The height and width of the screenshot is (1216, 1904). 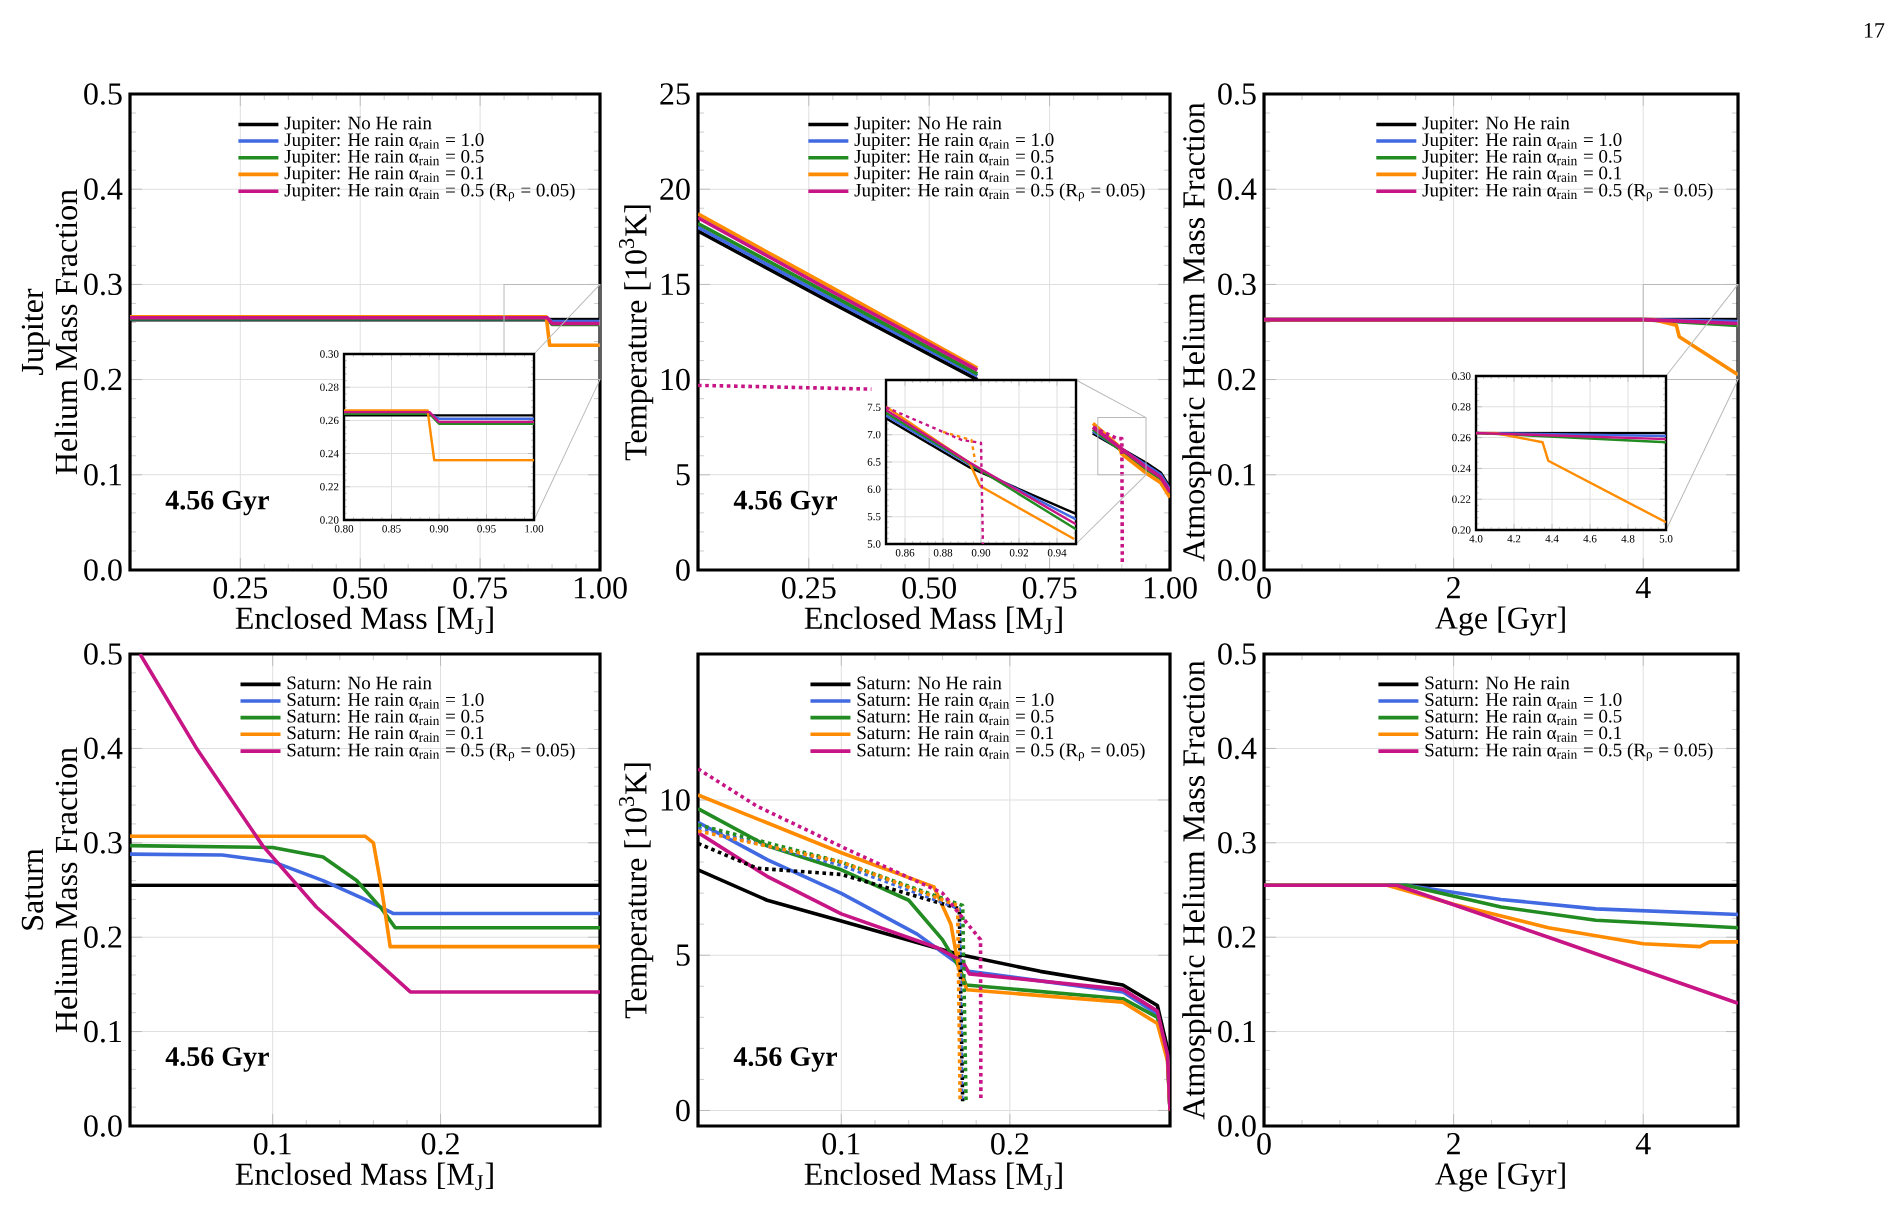 I want to click on y-tick-label: 0, so click(x=683, y=1110).